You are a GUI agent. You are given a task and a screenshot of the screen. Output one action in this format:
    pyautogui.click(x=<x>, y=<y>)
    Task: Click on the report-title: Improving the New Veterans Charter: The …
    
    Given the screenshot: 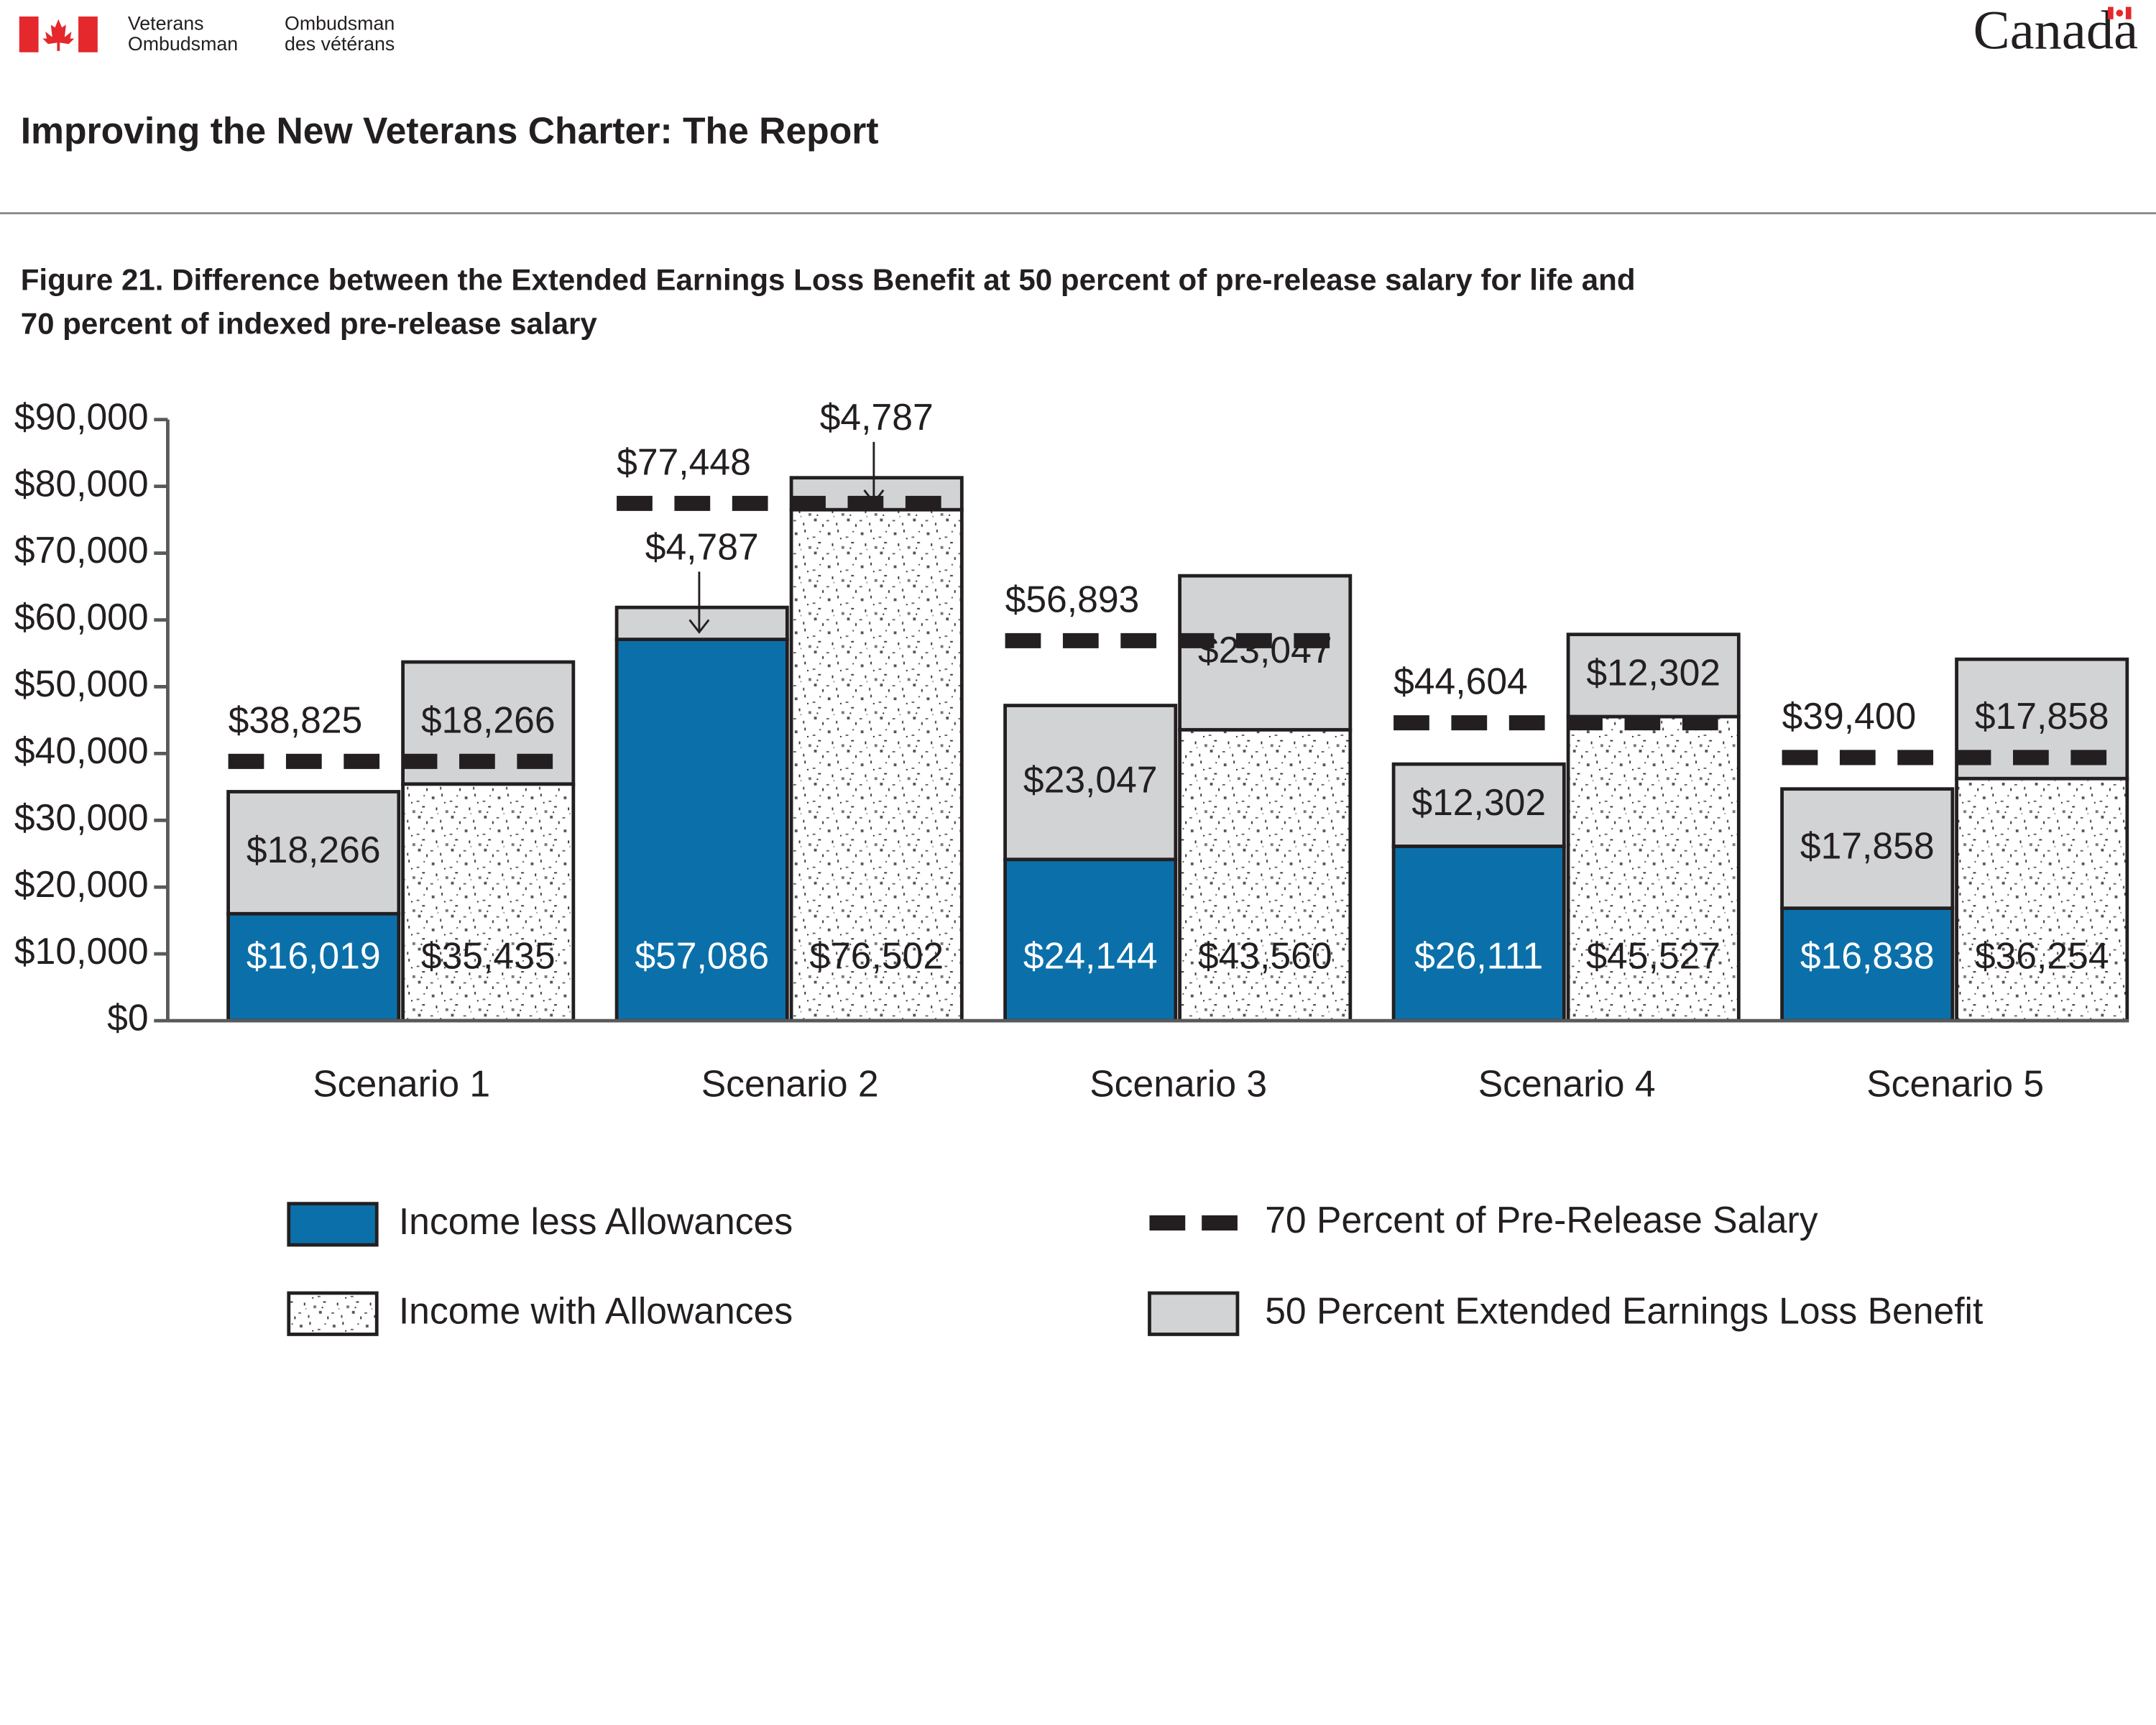 What is the action you would take?
    pyautogui.click(x=450, y=130)
    